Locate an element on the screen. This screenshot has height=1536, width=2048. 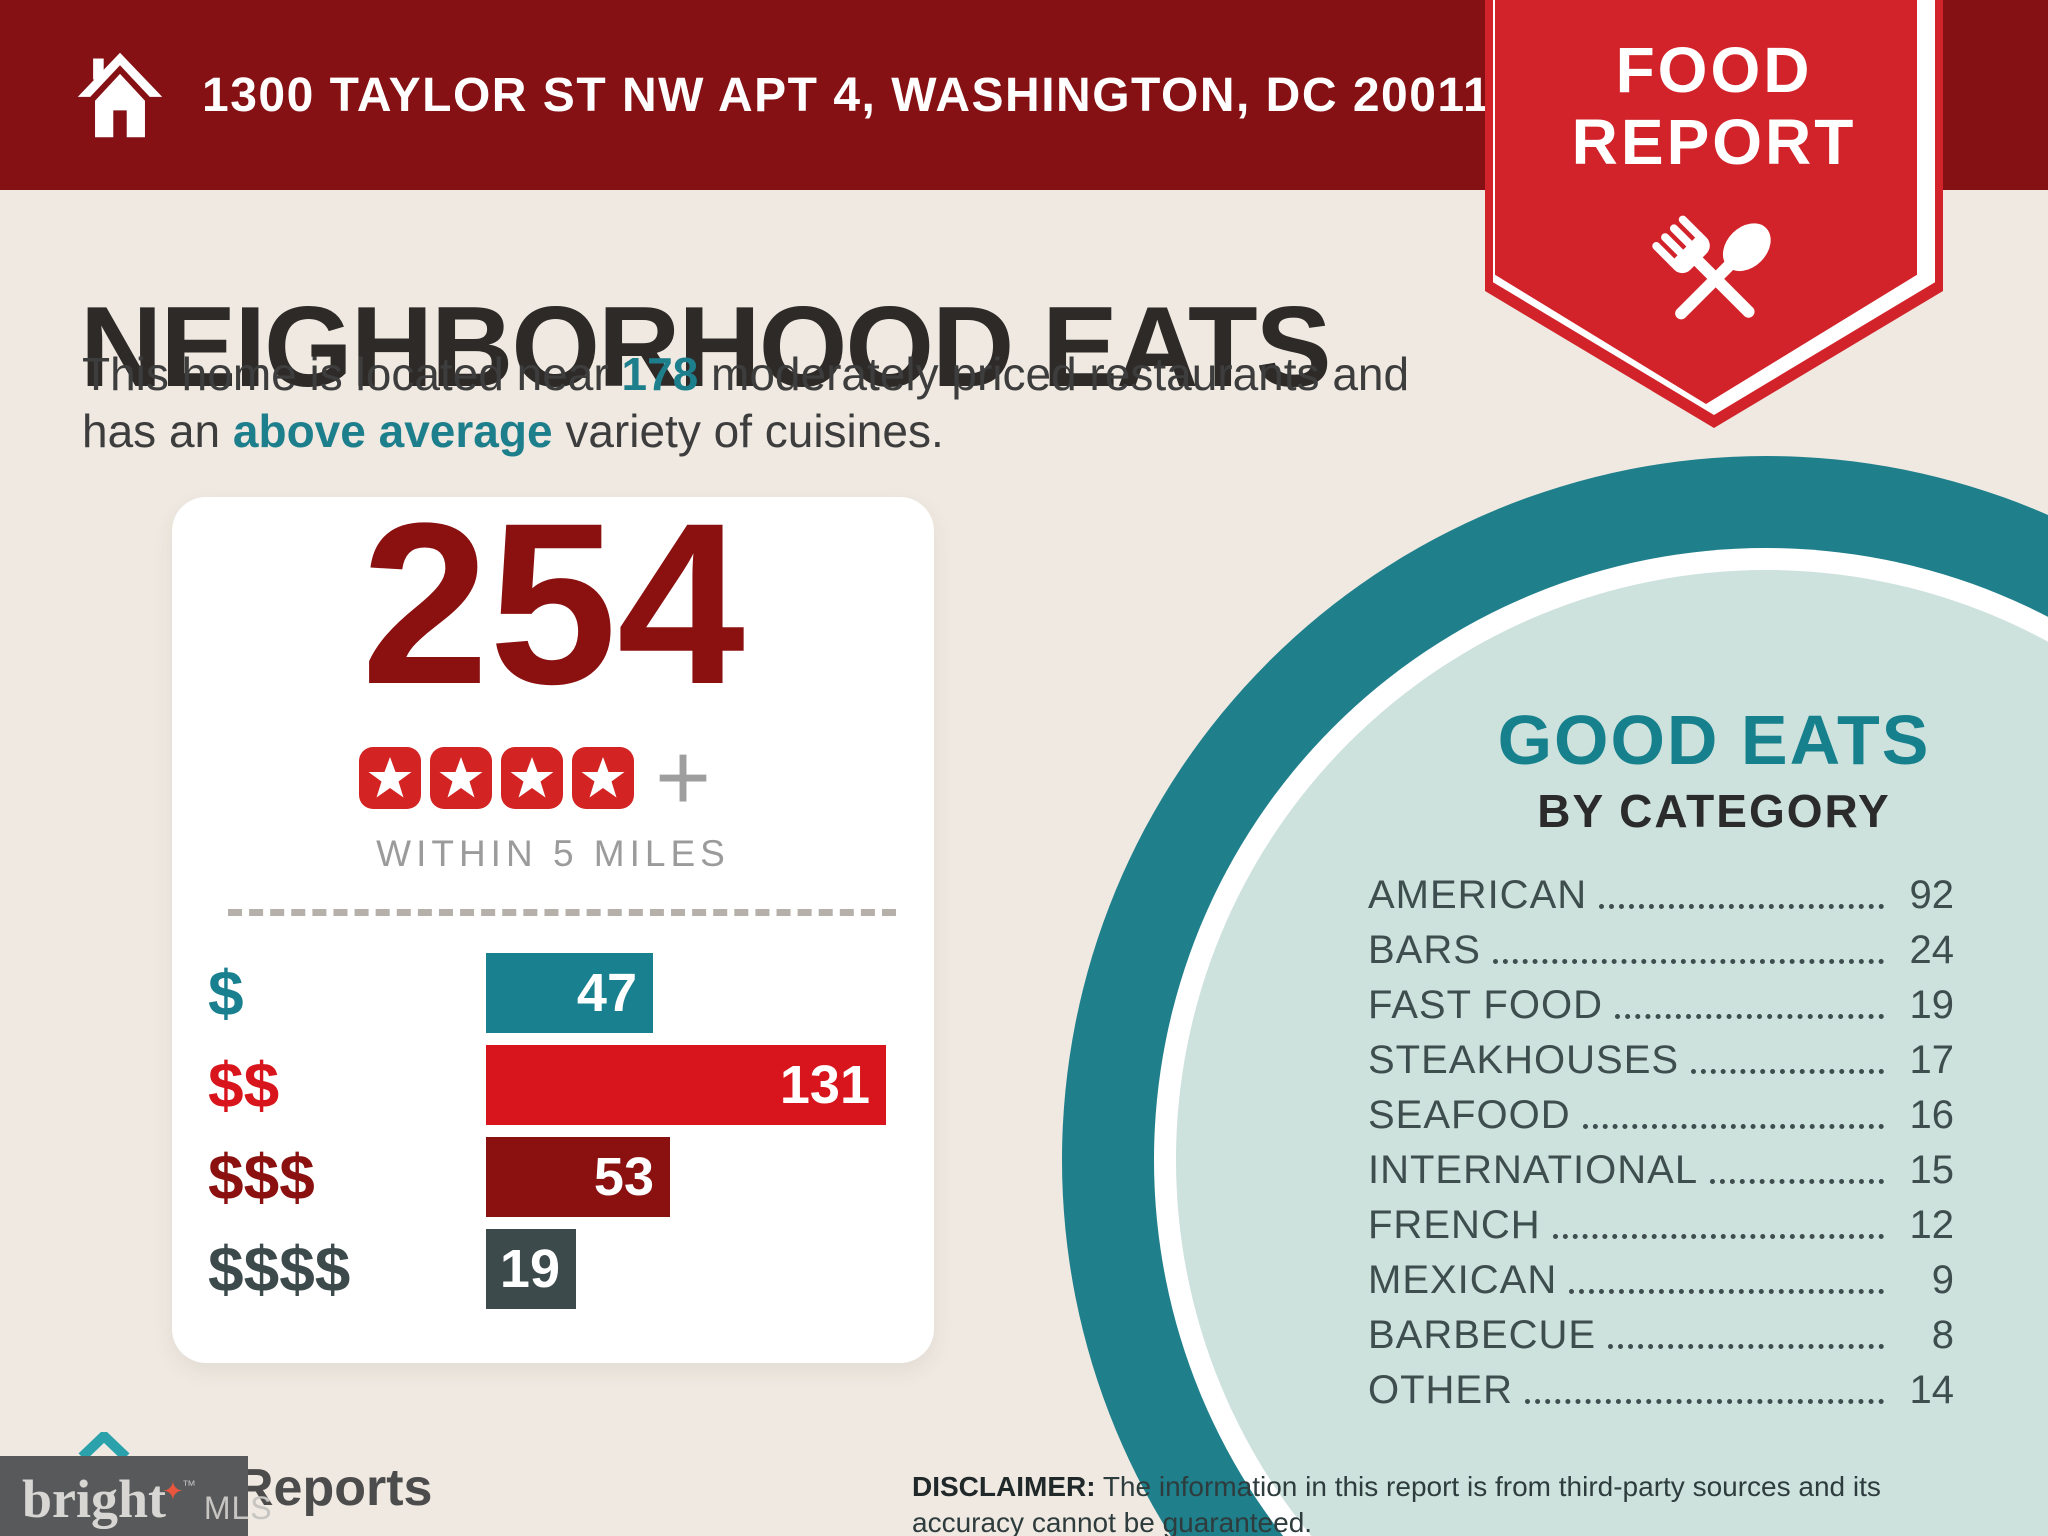
price-level-label: $ is located at coordinates (226, 993).